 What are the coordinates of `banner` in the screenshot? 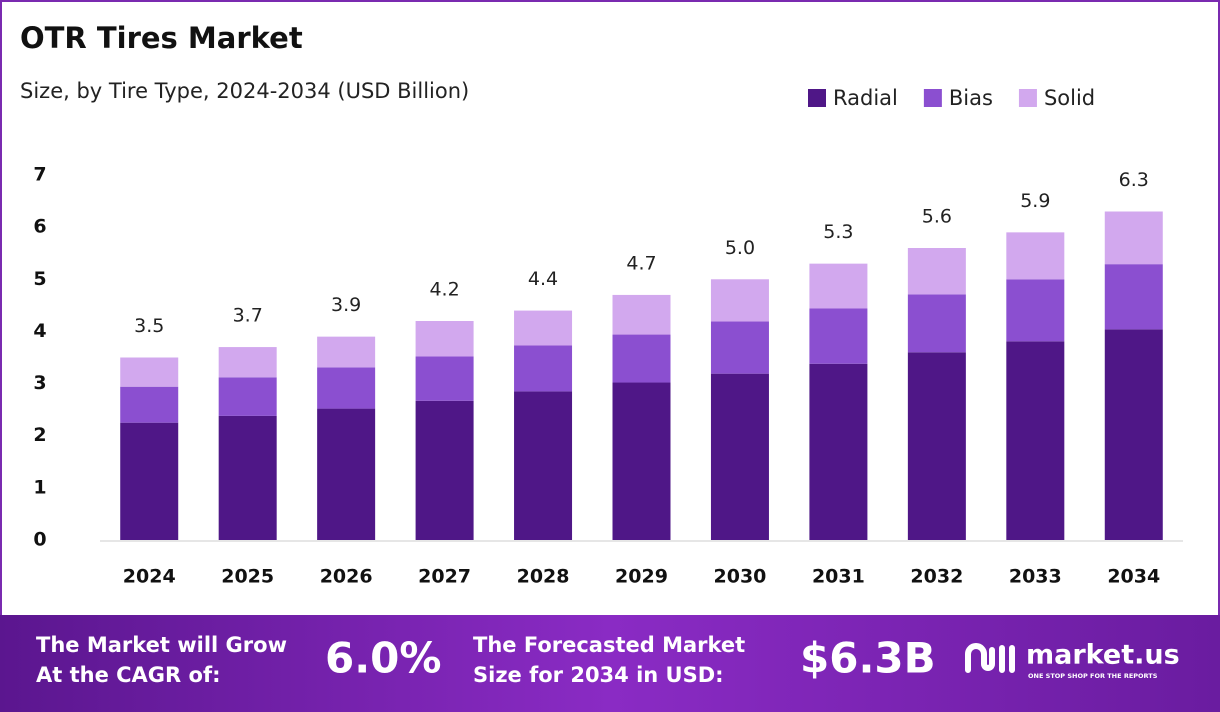 It's located at (610, 663).